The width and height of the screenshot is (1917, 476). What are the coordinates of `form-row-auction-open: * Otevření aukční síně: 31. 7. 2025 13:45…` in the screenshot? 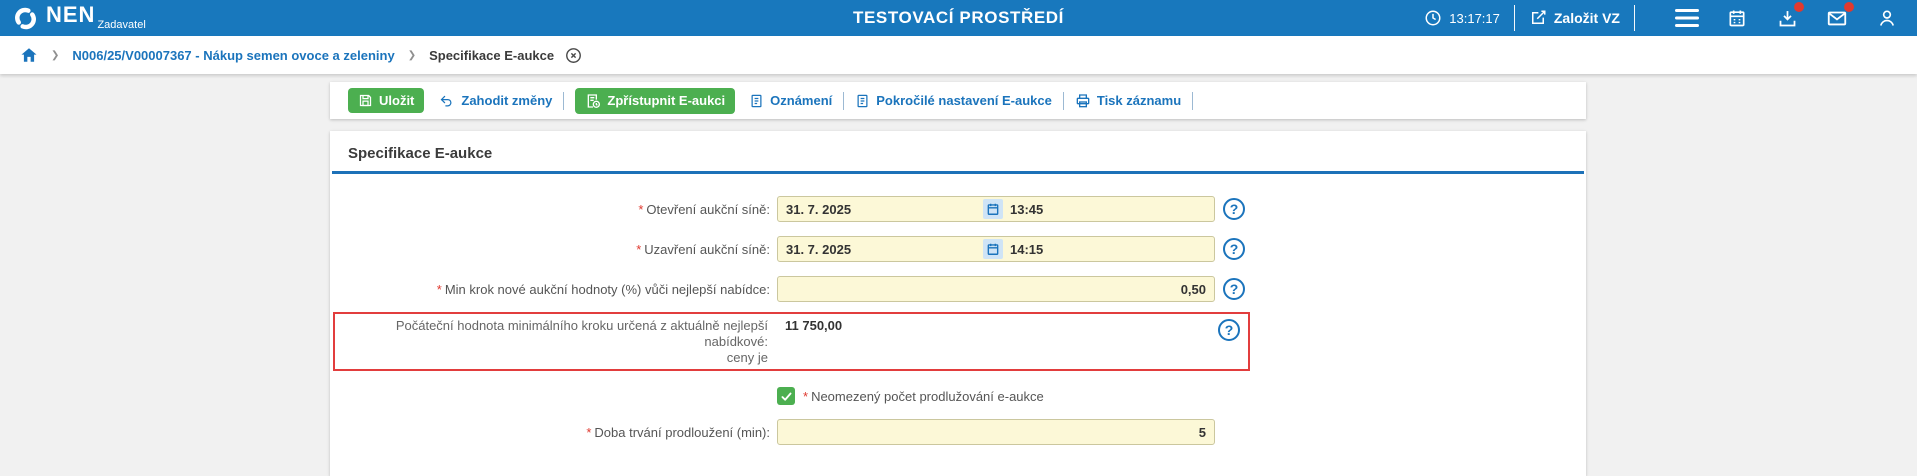 It's located at (958, 209).